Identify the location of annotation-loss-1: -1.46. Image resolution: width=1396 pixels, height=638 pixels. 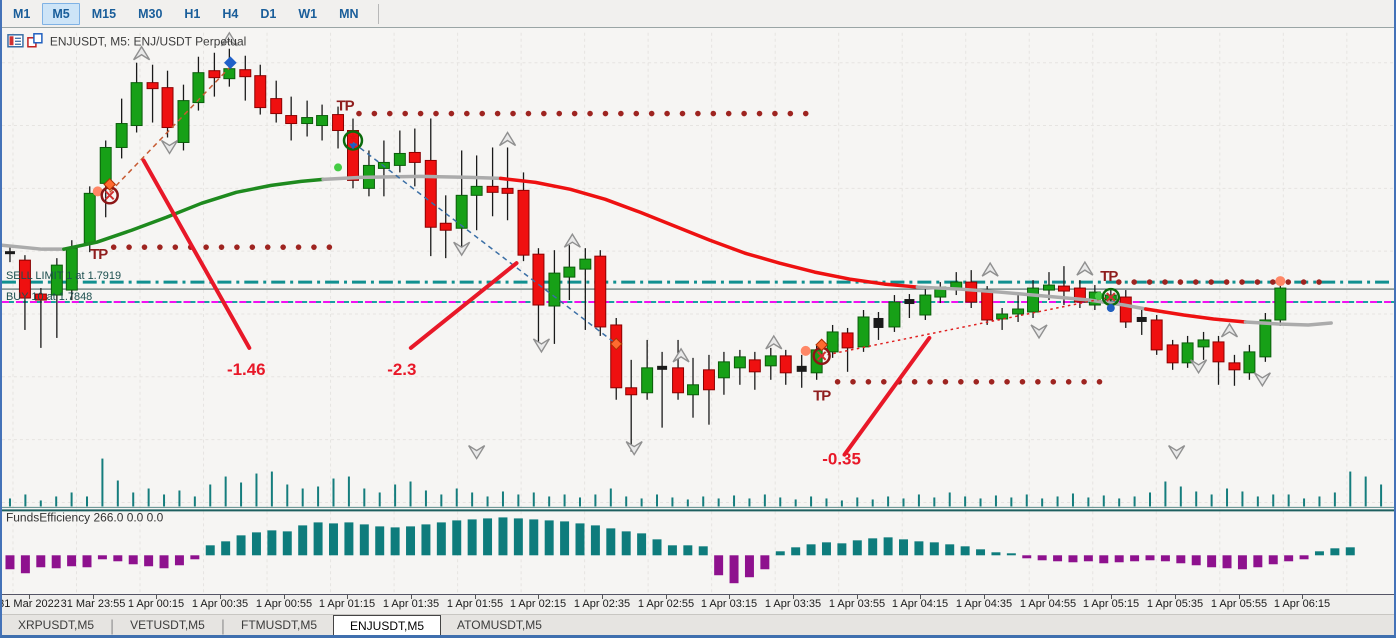
(246, 369).